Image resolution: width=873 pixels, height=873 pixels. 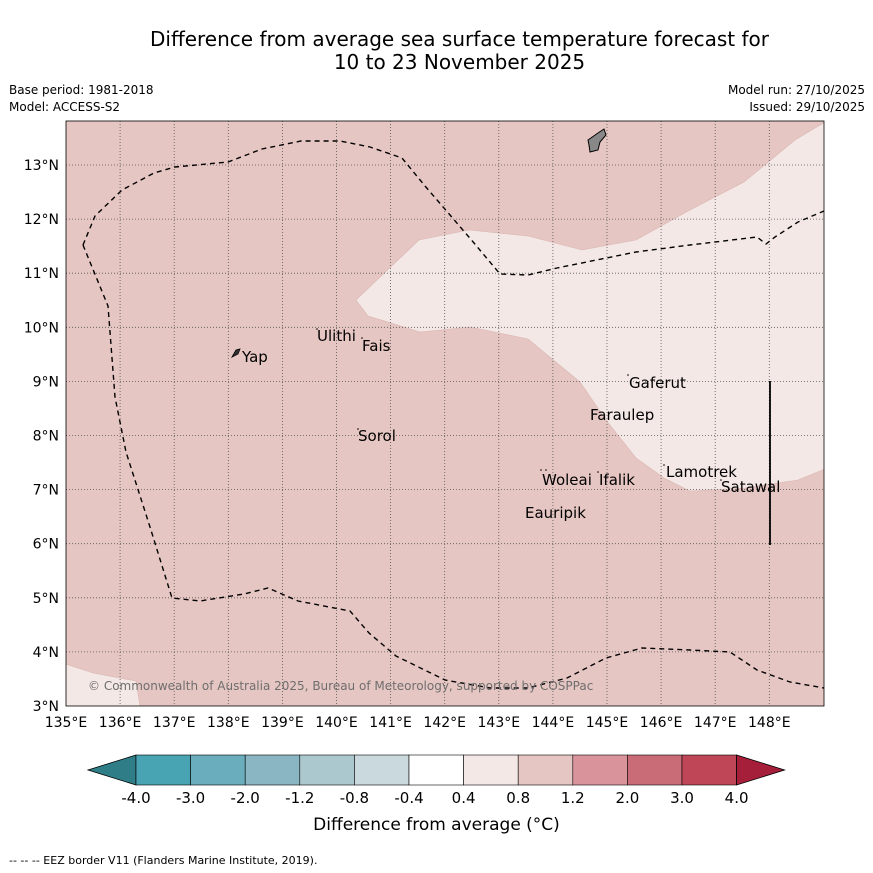 What do you see at coordinates (245, 798) in the screenshot?
I see `colorbar-tick-label: -2.0` at bounding box center [245, 798].